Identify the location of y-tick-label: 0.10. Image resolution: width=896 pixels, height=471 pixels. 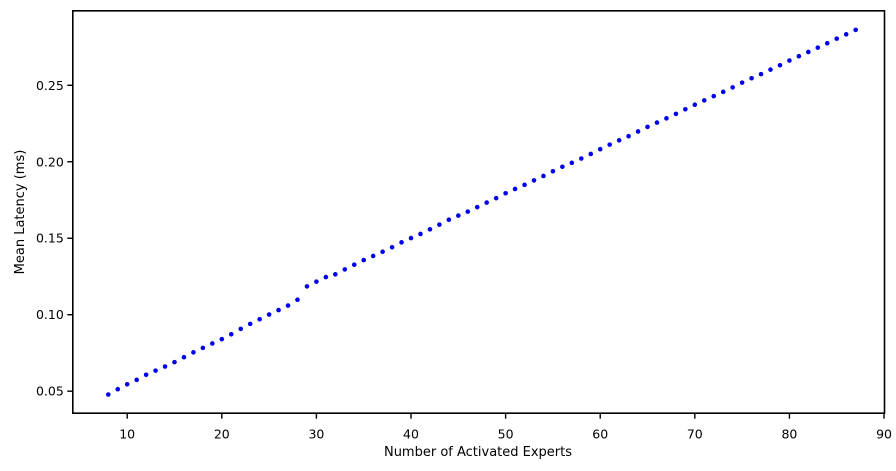
(50, 314).